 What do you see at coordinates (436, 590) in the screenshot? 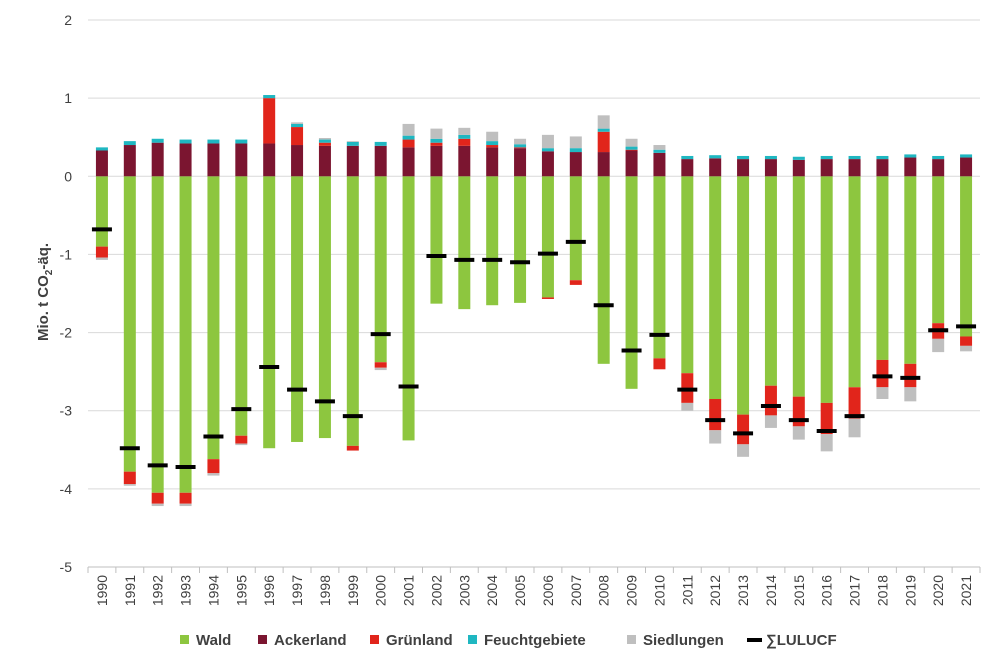
I see `x-tick-label: 2002` at bounding box center [436, 590].